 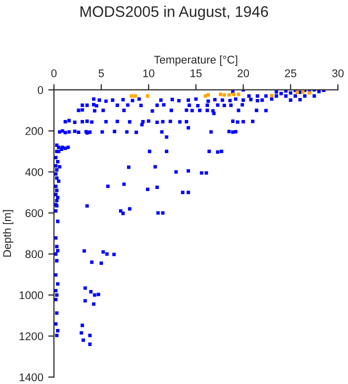 I want to click on x-tick-label: 20, so click(x=243, y=73).